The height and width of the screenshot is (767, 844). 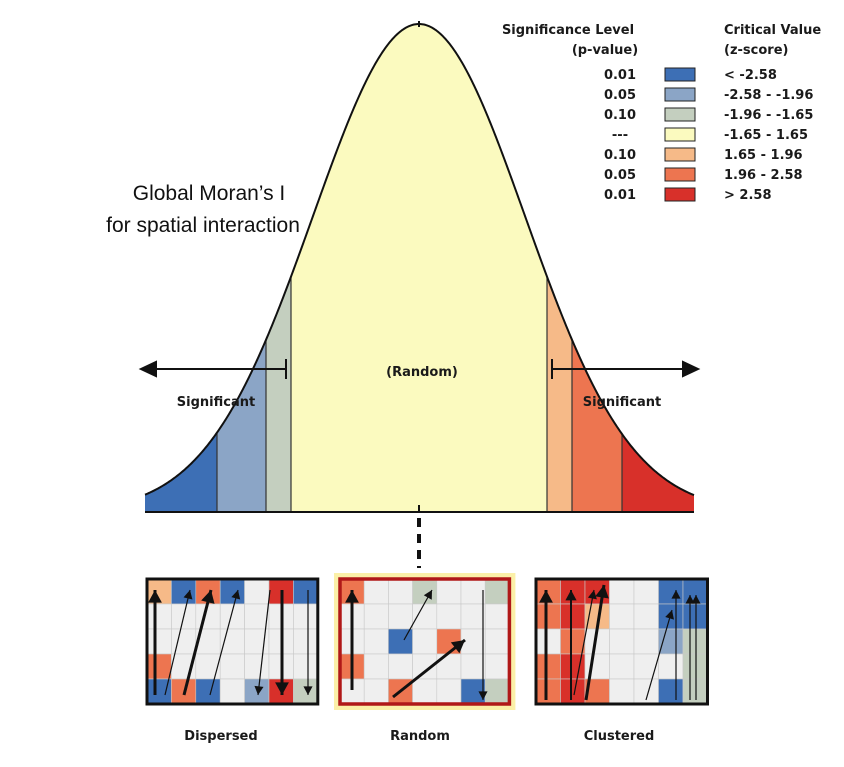 I want to click on legend-crit-header-2: (z-score), so click(x=756, y=50).